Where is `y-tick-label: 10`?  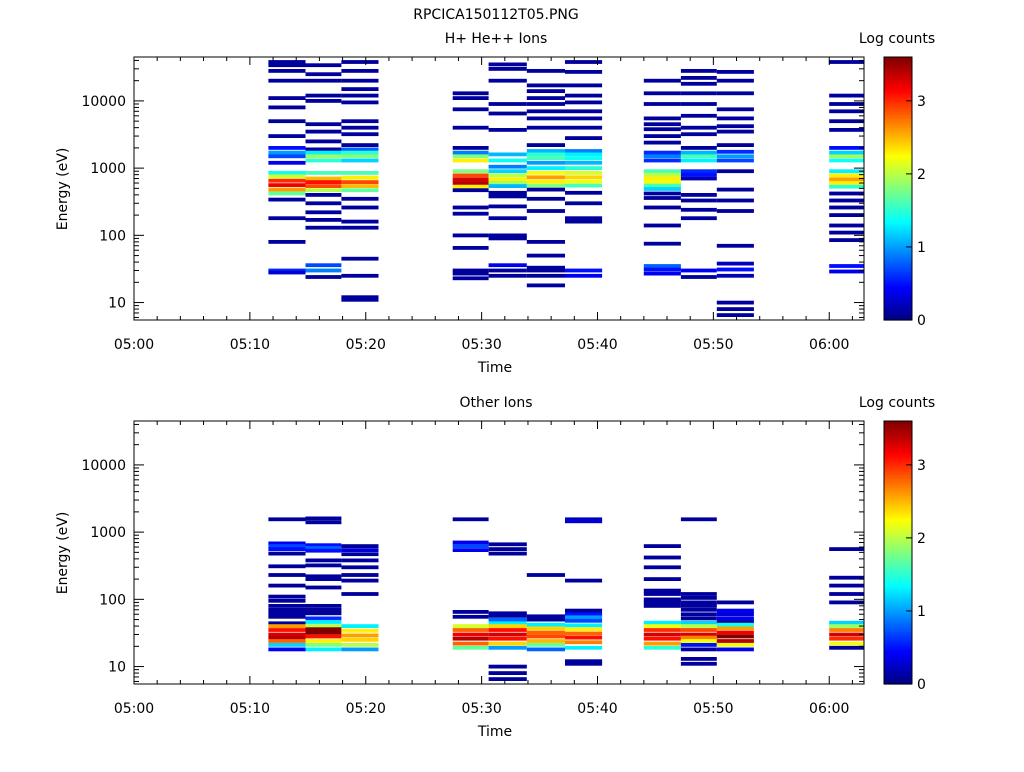
y-tick-label: 10 is located at coordinates (117, 304).